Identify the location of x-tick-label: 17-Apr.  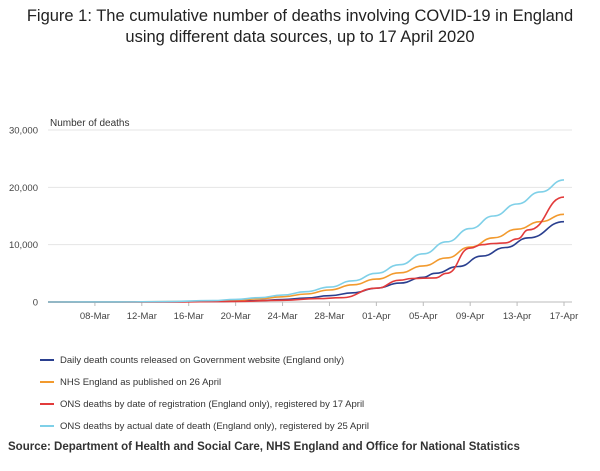
(564, 316).